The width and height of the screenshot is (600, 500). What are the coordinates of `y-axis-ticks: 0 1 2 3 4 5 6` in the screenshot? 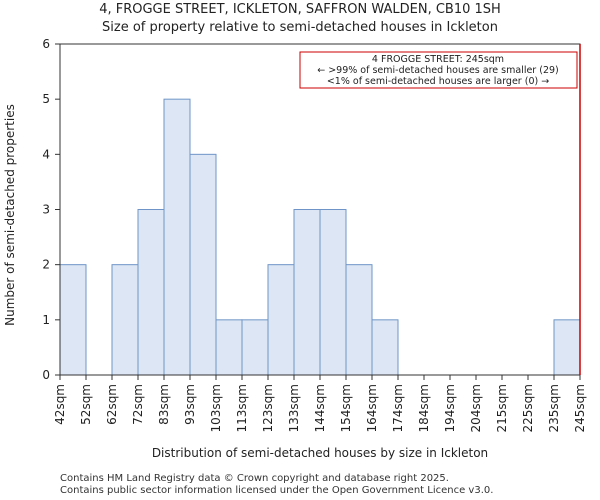 It's located at (51, 209).